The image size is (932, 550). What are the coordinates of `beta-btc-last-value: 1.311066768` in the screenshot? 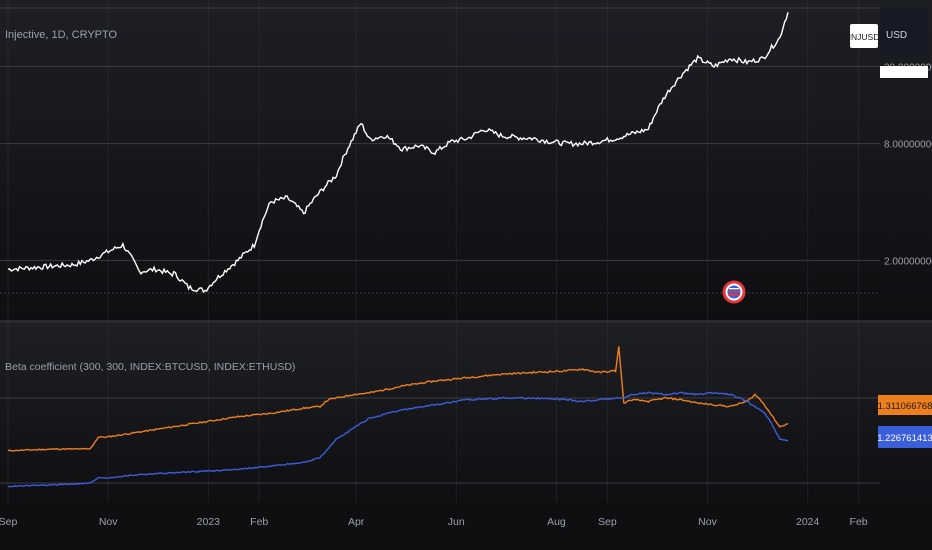 It's located at (905, 406).